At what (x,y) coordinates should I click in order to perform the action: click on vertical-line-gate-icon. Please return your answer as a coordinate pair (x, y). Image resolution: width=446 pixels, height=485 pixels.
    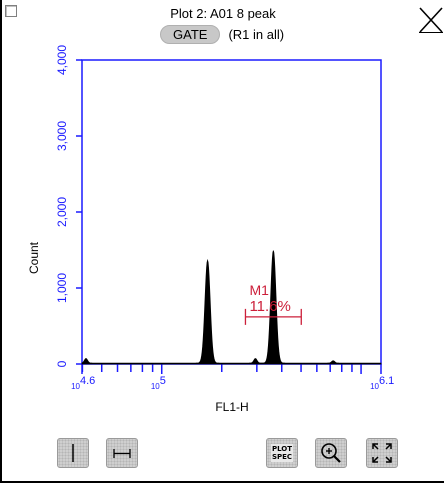
    Looking at the image, I should click on (73, 453).